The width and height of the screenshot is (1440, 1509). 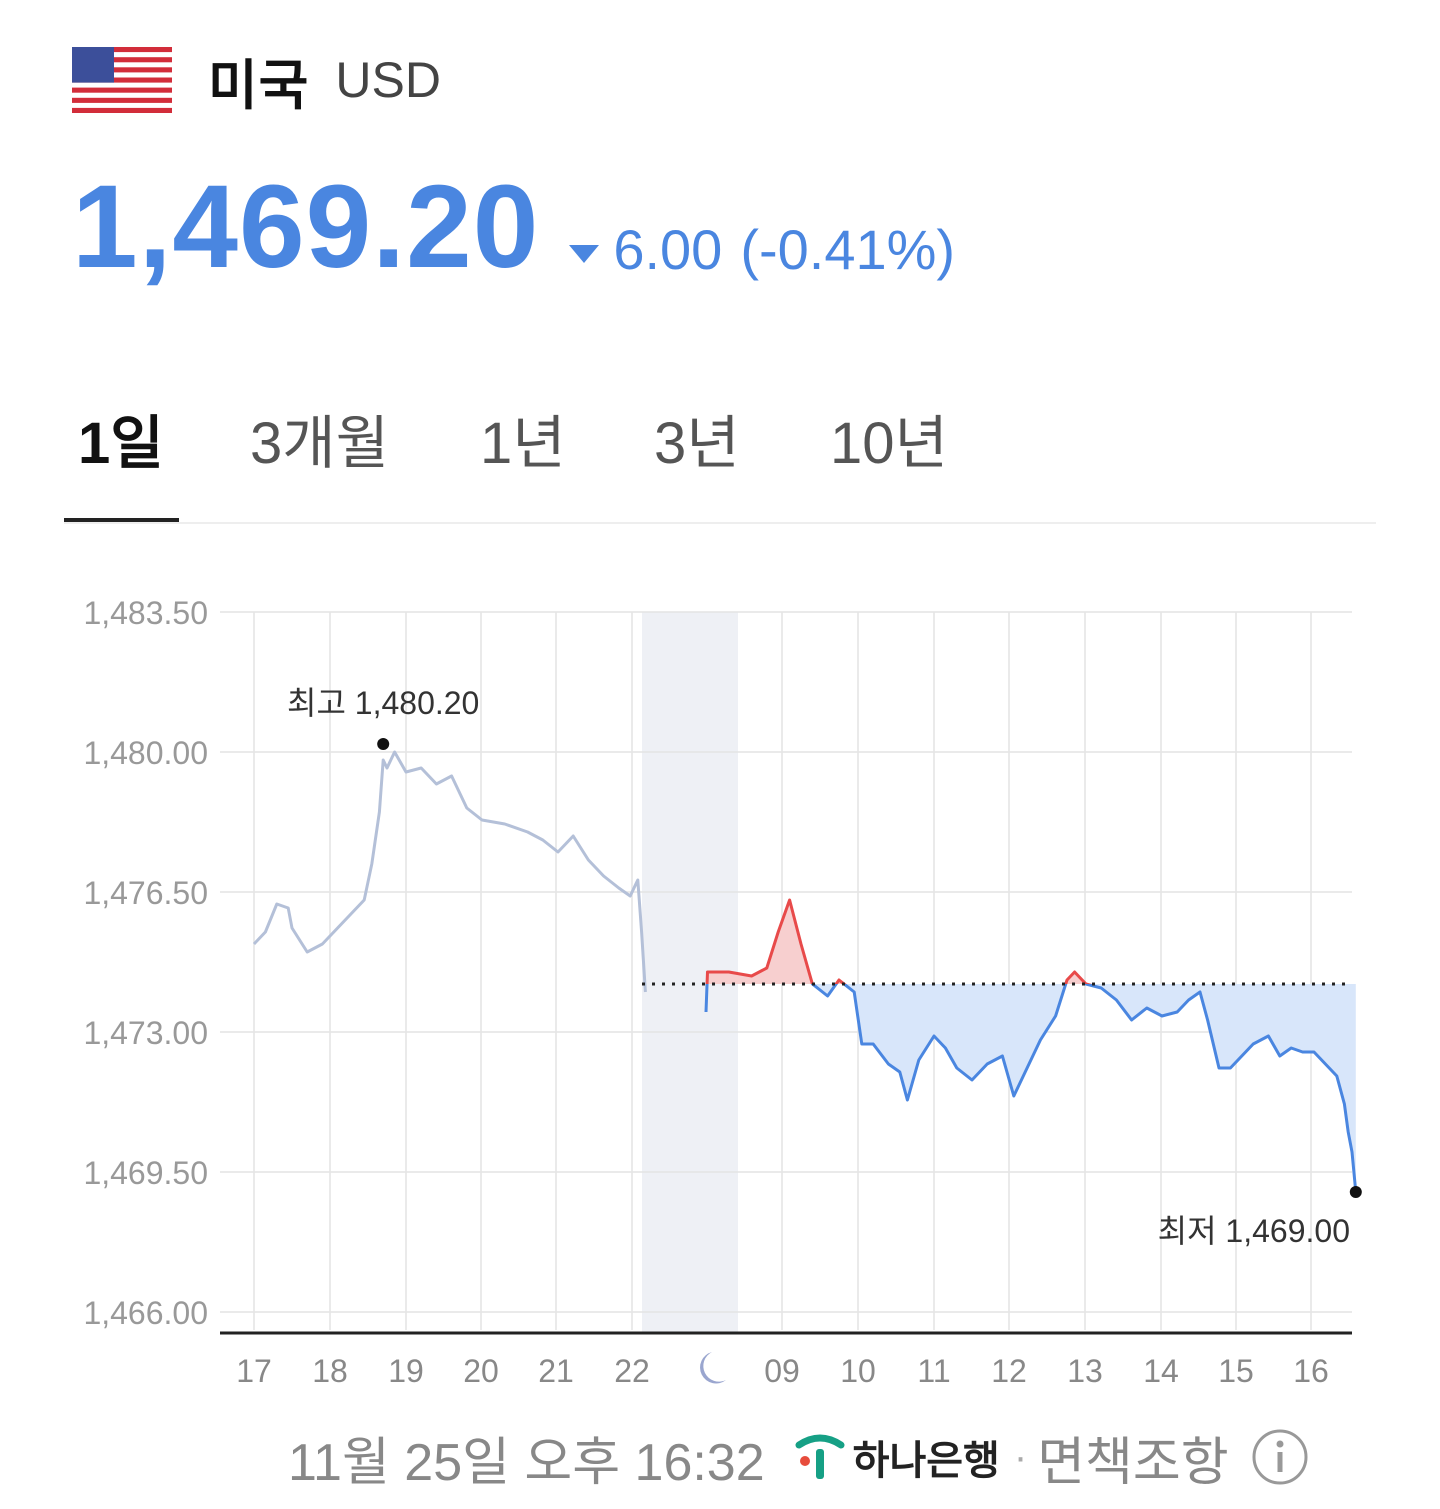 What do you see at coordinates (121, 443) in the screenshot?
I see `tab-1d: 1일` at bounding box center [121, 443].